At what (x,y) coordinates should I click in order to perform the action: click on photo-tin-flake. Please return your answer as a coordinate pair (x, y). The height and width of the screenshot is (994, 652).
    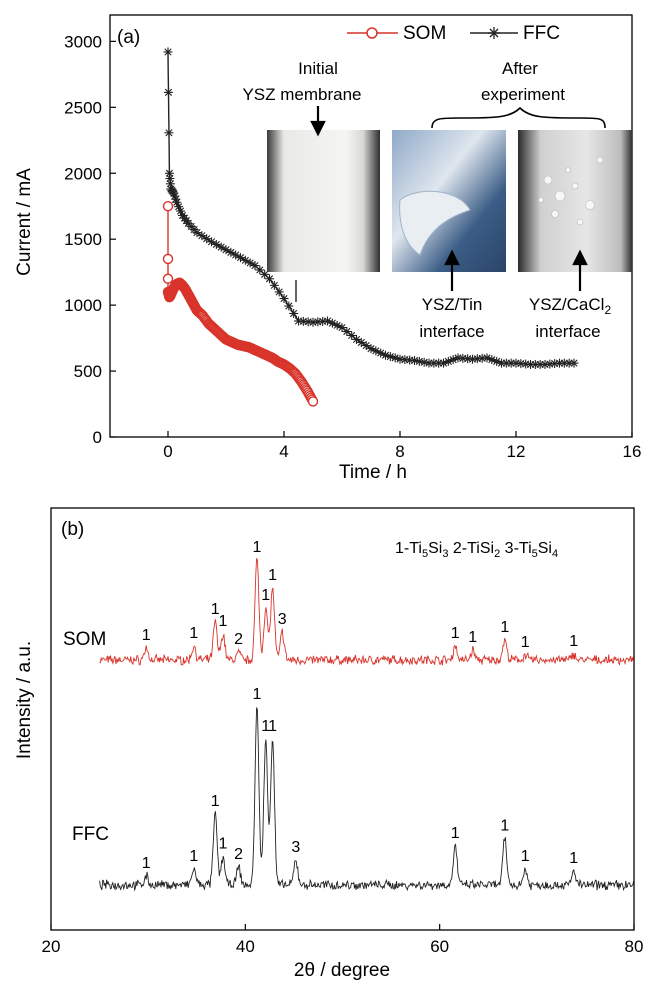
    Looking at the image, I should click on (435, 223).